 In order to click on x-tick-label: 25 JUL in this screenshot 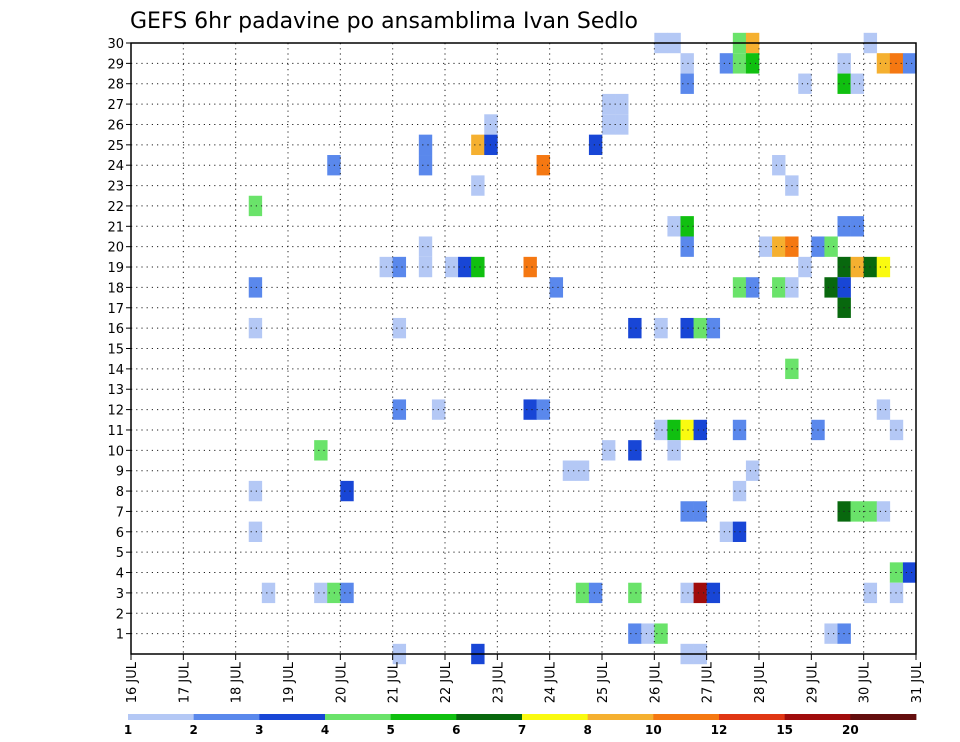, I will do `click(603, 682)`.